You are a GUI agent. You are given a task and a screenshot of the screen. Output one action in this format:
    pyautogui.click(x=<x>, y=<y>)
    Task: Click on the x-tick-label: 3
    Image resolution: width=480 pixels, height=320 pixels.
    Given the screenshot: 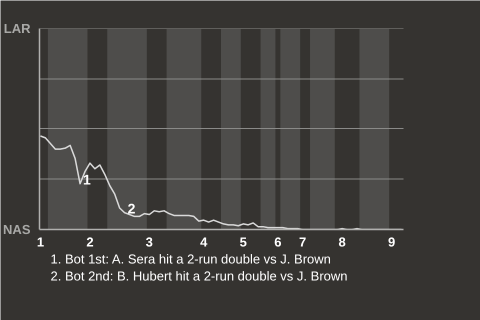 What is the action you would take?
    pyautogui.click(x=149, y=242)
    